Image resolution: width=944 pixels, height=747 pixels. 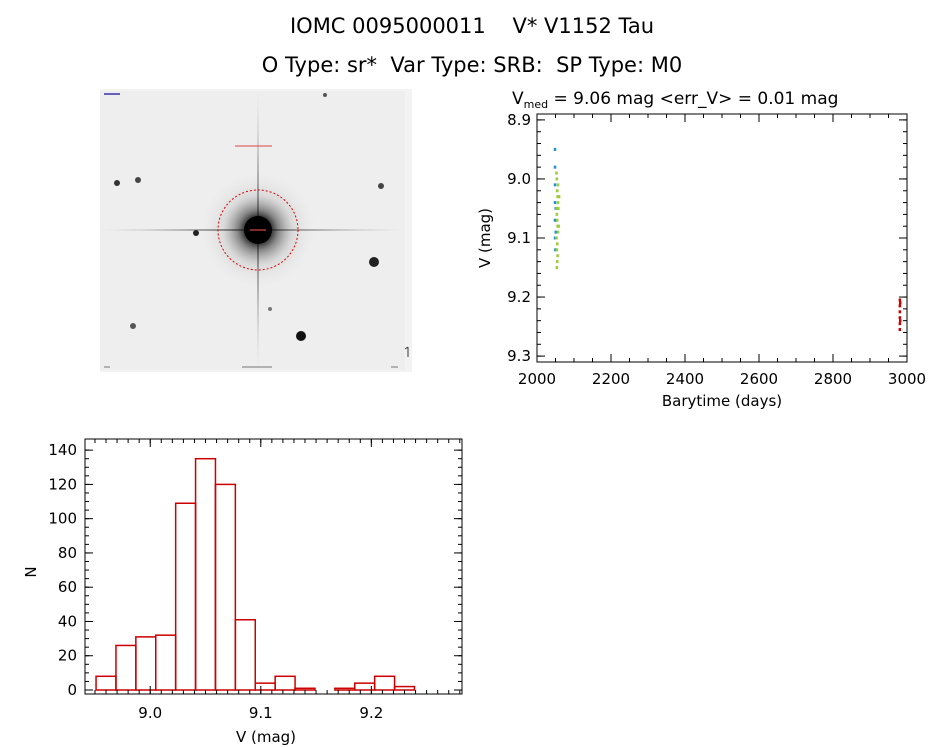 I want to click on lc-xlabel: Barytime (days), so click(x=722, y=401).